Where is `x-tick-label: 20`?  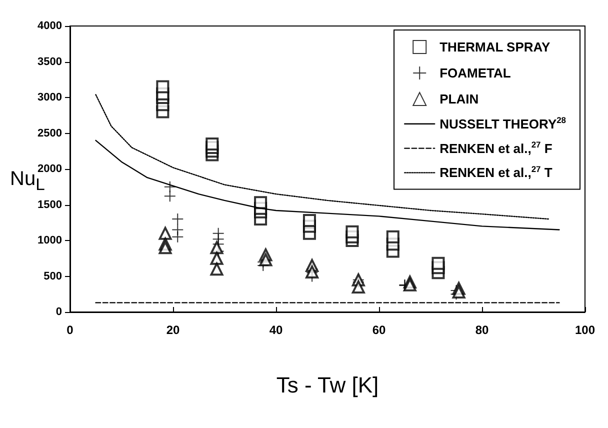
x-tick-label: 20 is located at coordinates (173, 330).